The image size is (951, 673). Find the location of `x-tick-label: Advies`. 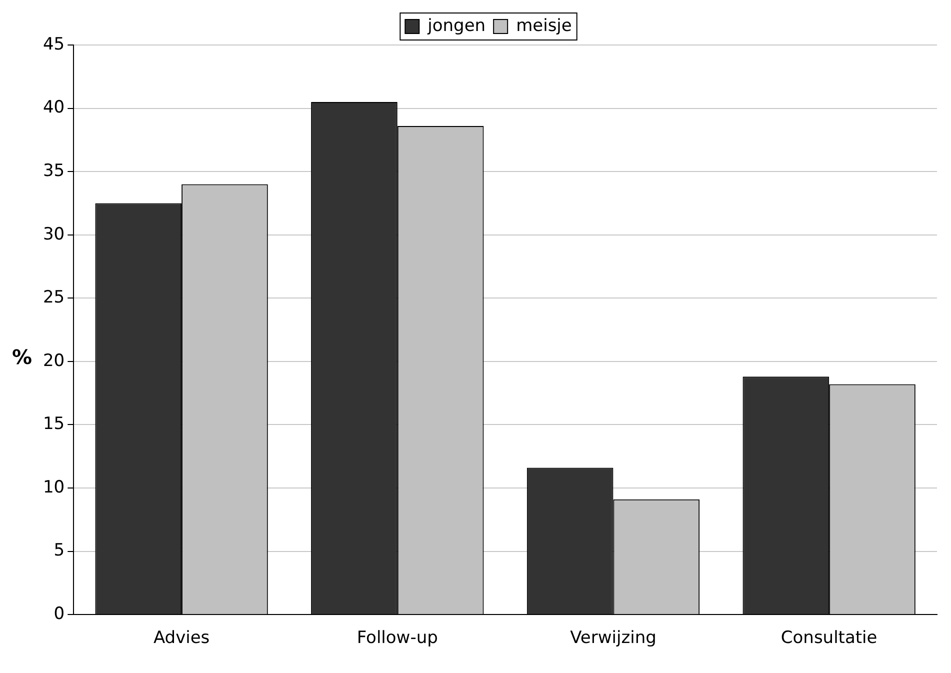

x-tick-label: Advies is located at coordinates (181, 638).